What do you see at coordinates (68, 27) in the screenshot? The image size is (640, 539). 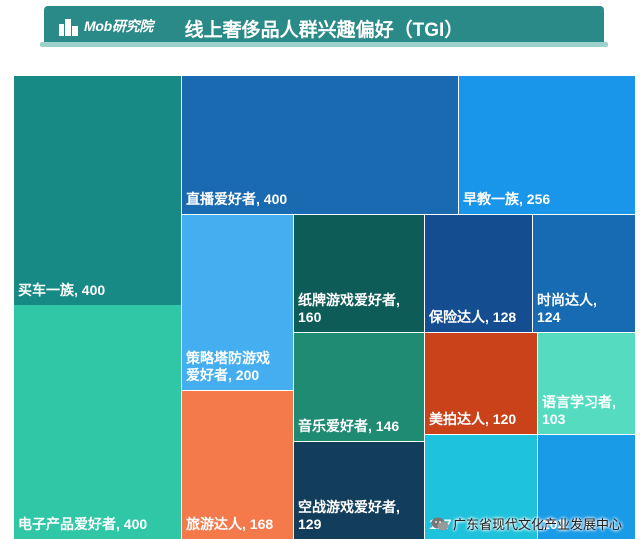 I see `building-icon` at bounding box center [68, 27].